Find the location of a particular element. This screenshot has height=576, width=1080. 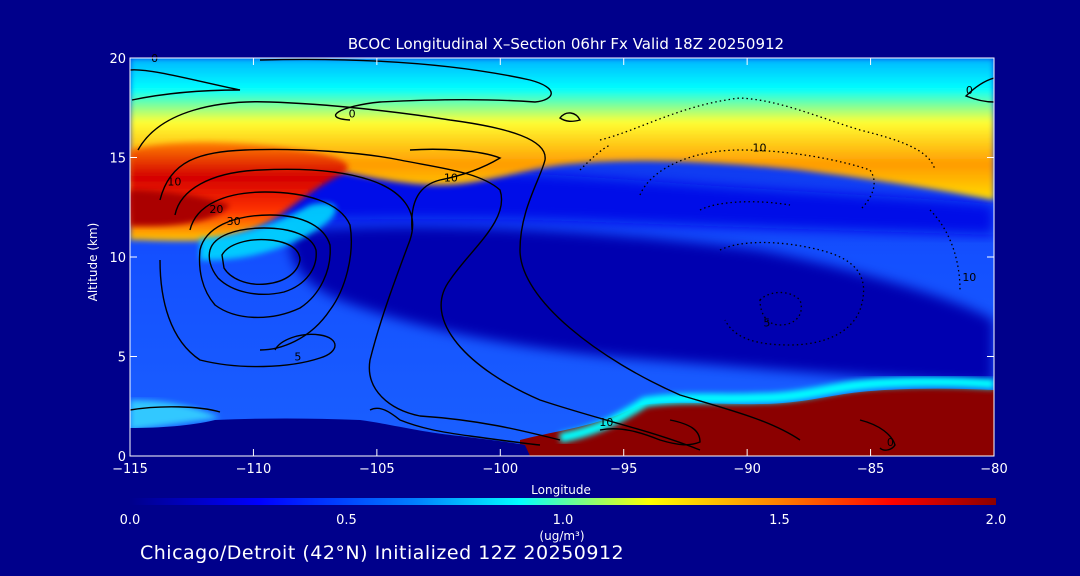

x-tick-label: −115 is located at coordinates (130, 469).